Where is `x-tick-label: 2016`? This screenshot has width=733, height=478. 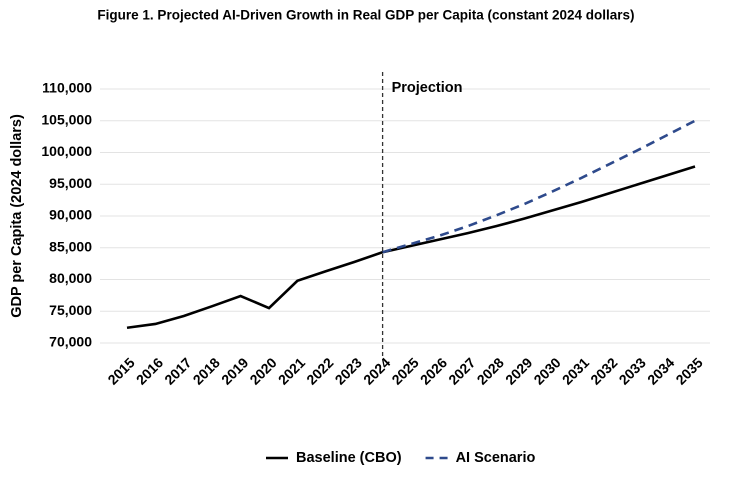
x-tick-label: 2016 is located at coordinates (149, 370).